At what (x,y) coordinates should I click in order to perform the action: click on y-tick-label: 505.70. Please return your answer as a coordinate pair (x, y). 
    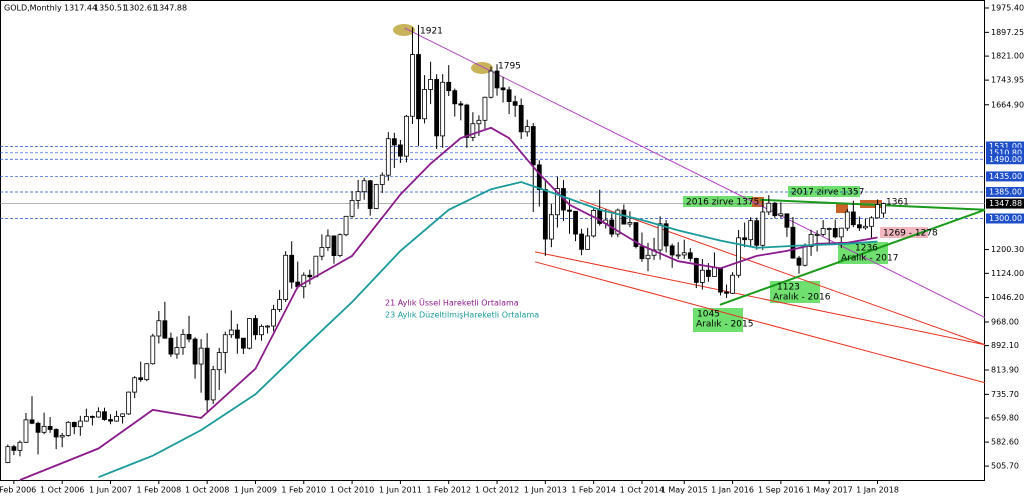
    Looking at the image, I should click on (1005, 466).